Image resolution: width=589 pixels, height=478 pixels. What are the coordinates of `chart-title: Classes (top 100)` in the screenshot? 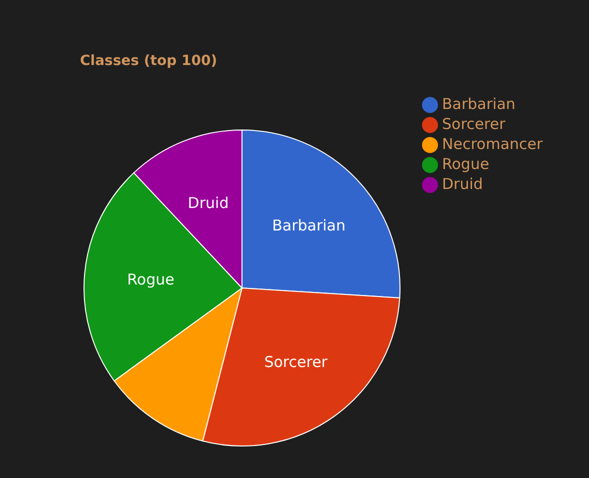 It's located at (149, 61).